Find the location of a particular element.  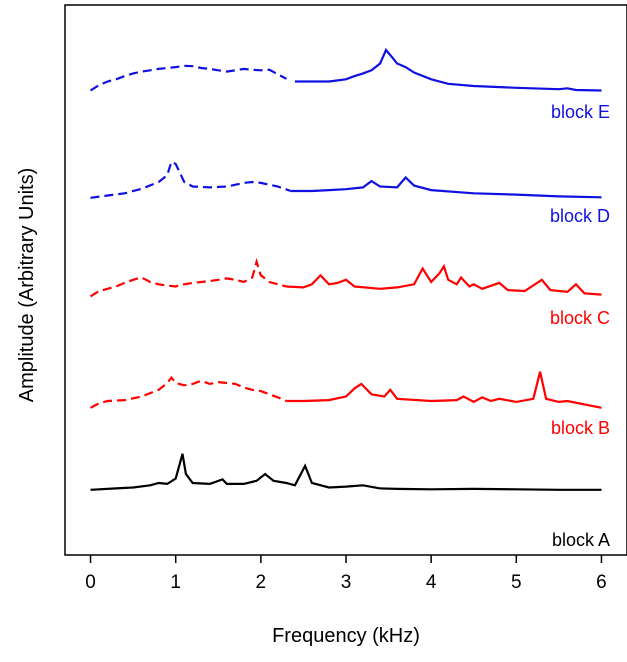

block-e-line is located at coordinates (448, 69).